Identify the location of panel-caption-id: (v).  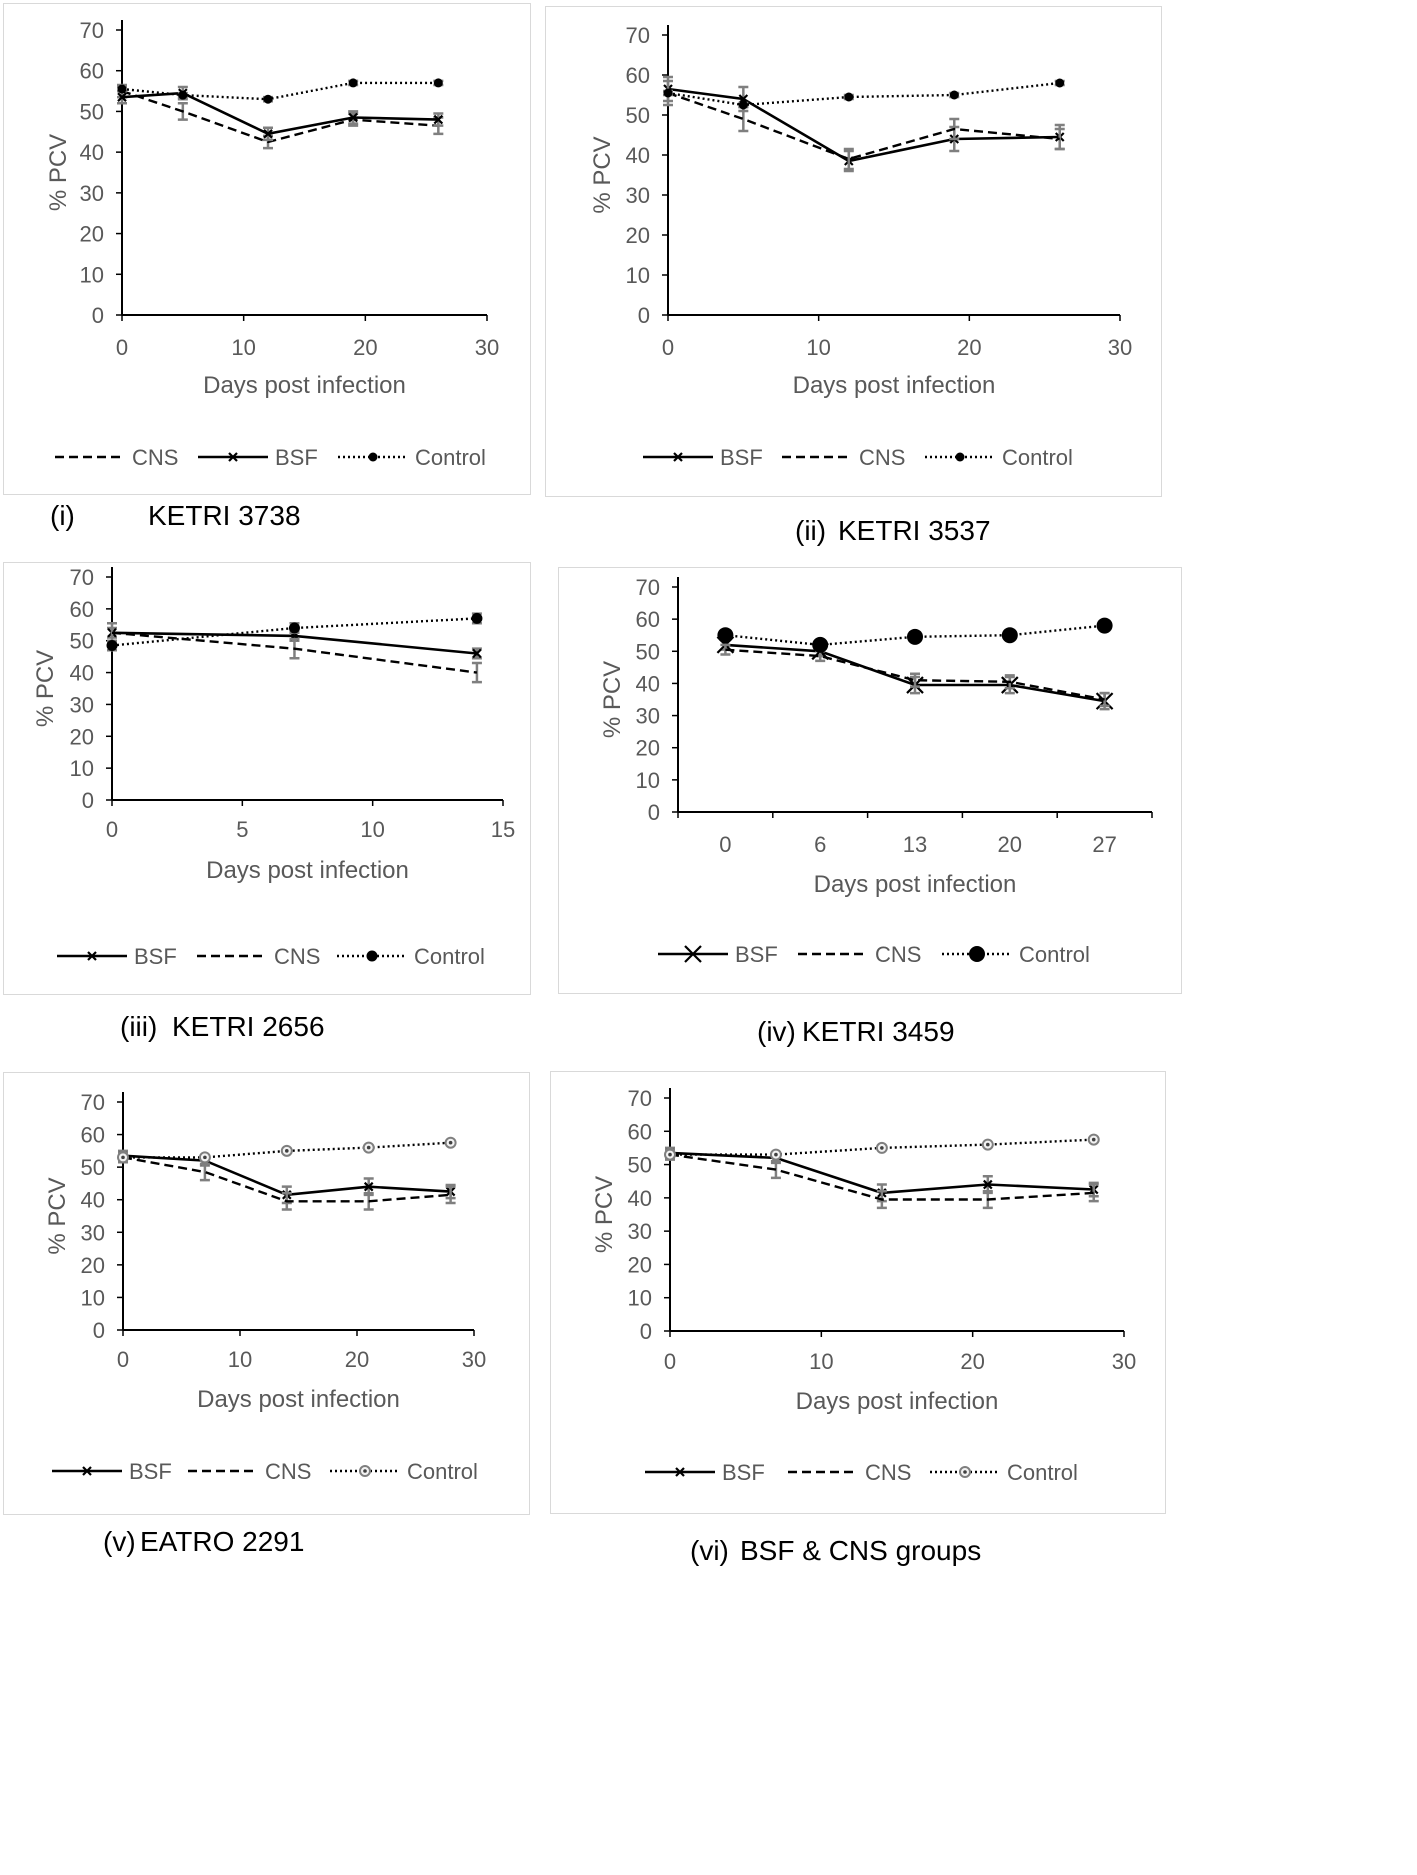
(119, 1541).